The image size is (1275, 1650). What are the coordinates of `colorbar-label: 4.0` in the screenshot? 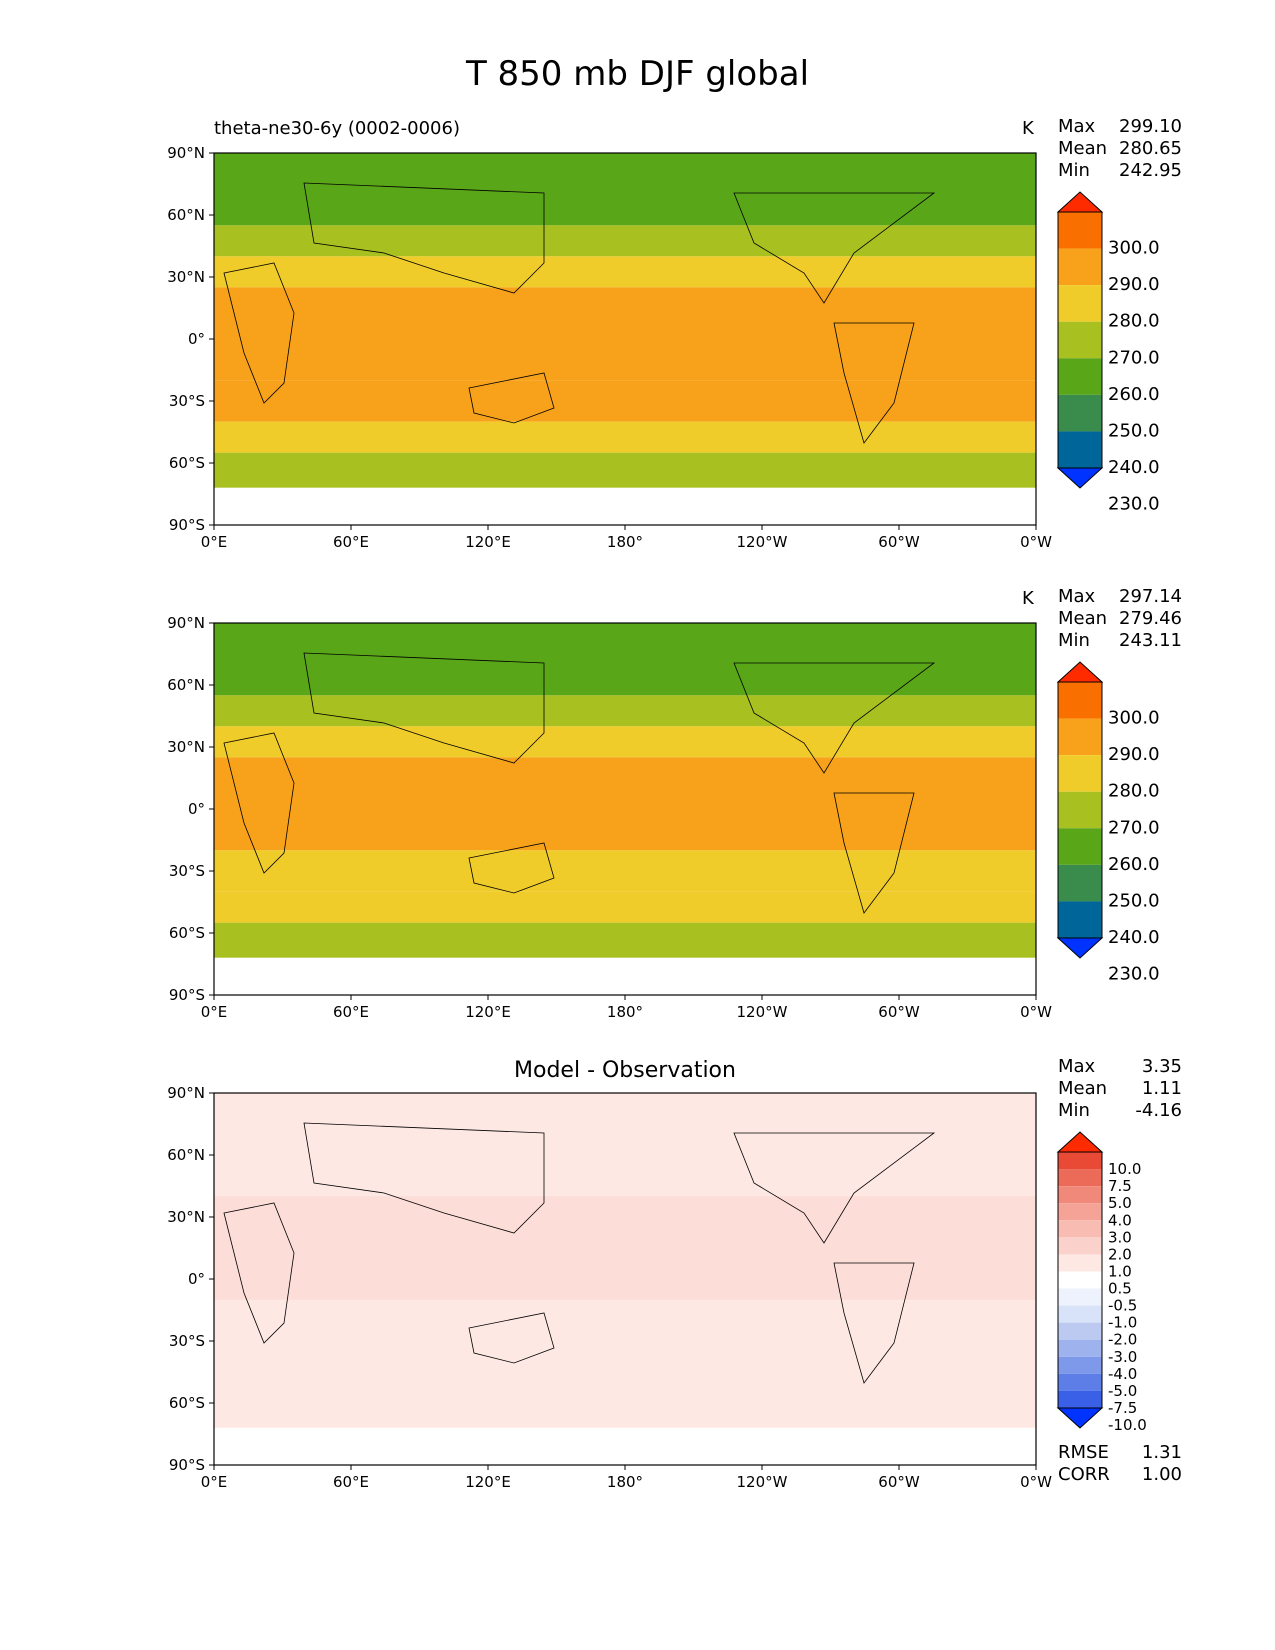 It's located at (1120, 1220).